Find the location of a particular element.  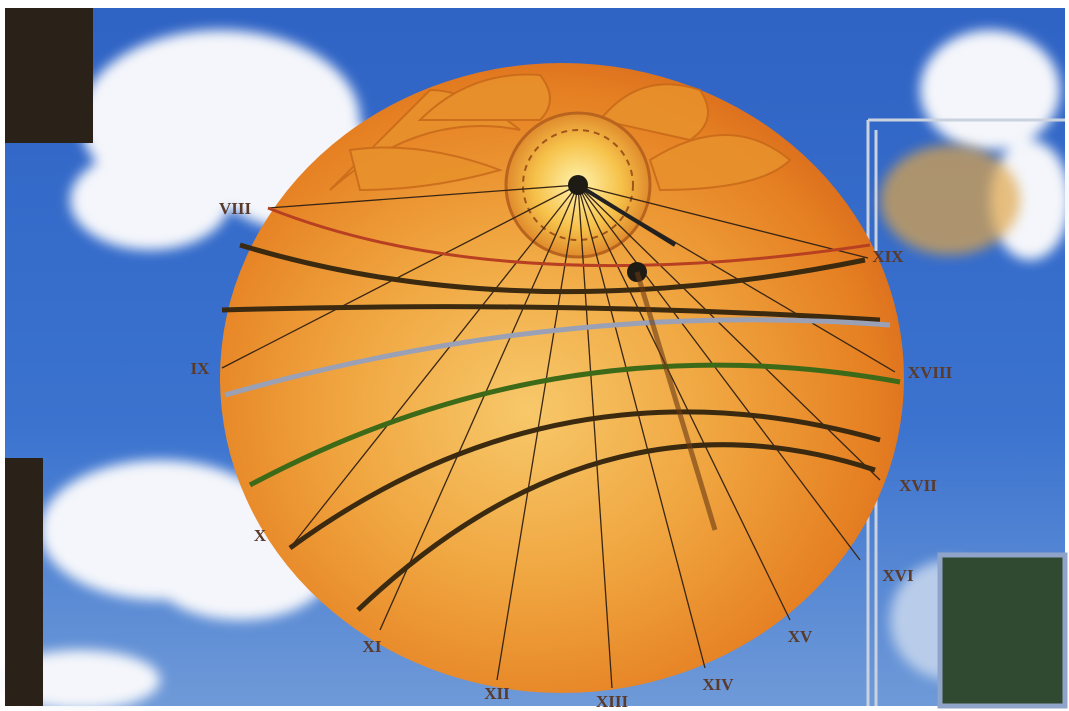

painted-cloud is located at coordinates (950, 200).